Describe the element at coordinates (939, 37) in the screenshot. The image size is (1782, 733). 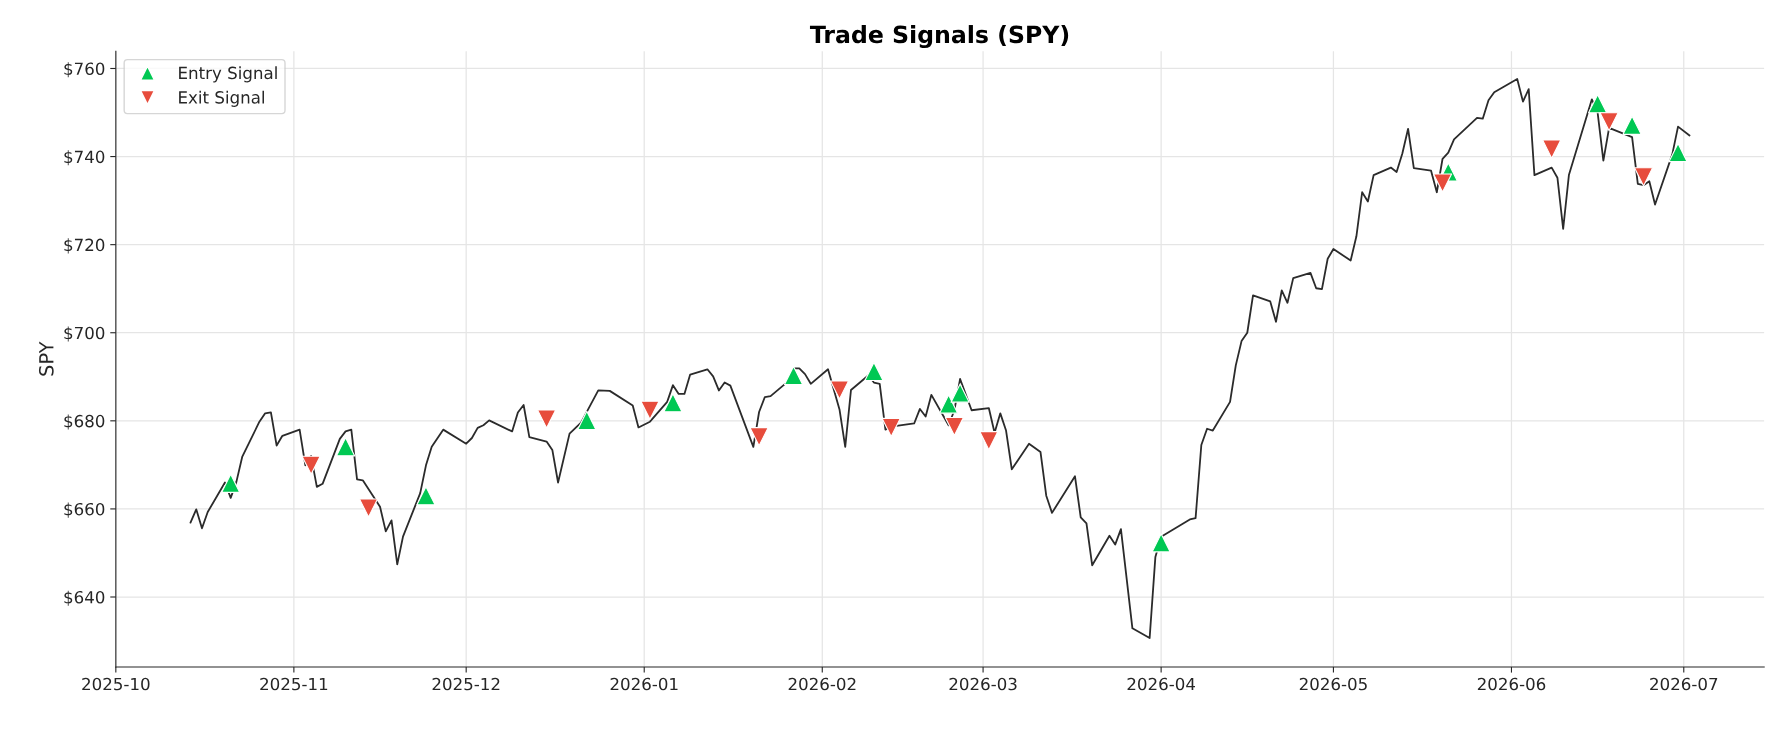
I see `chart-title: Trade Signals (SPY)` at that location.